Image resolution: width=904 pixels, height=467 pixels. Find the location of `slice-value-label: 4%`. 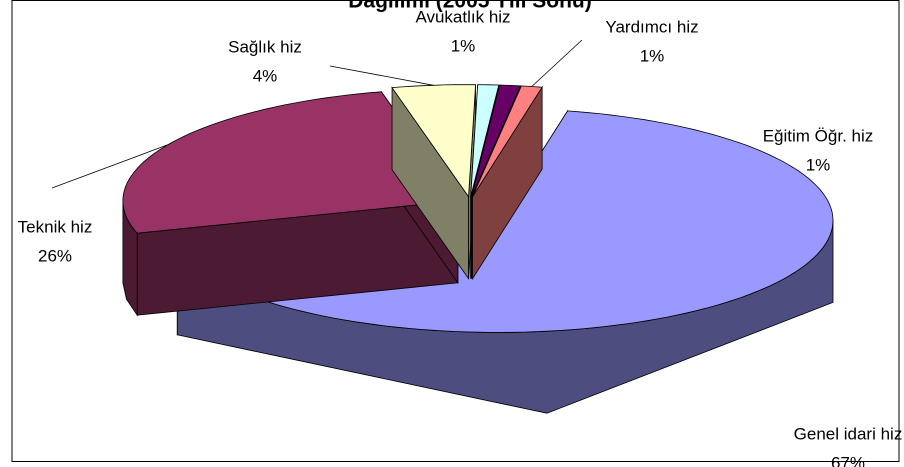

slice-value-label: 4% is located at coordinates (265, 75).